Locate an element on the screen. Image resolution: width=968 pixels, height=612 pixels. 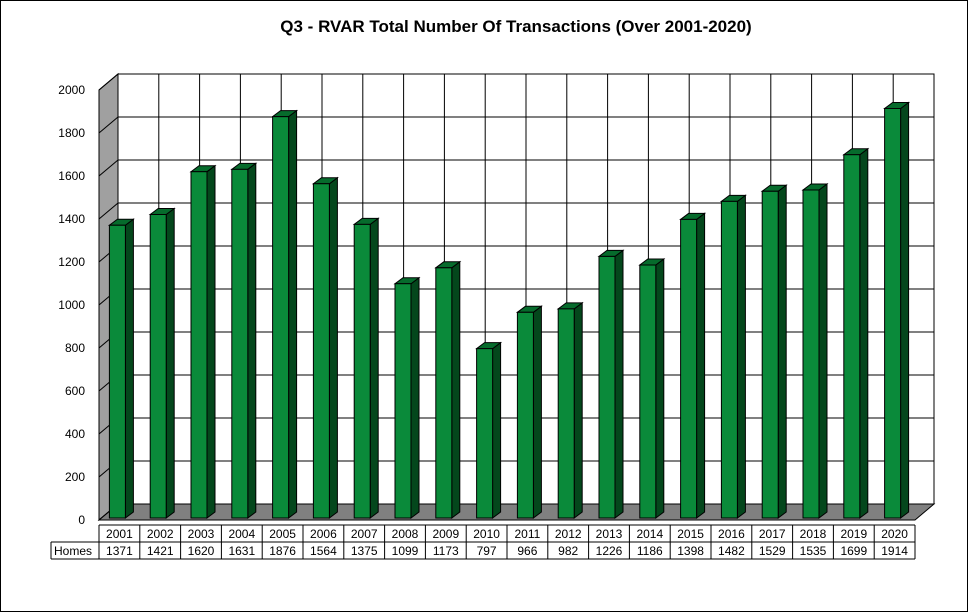
x-tick-label: 2005 is located at coordinates (282, 534).